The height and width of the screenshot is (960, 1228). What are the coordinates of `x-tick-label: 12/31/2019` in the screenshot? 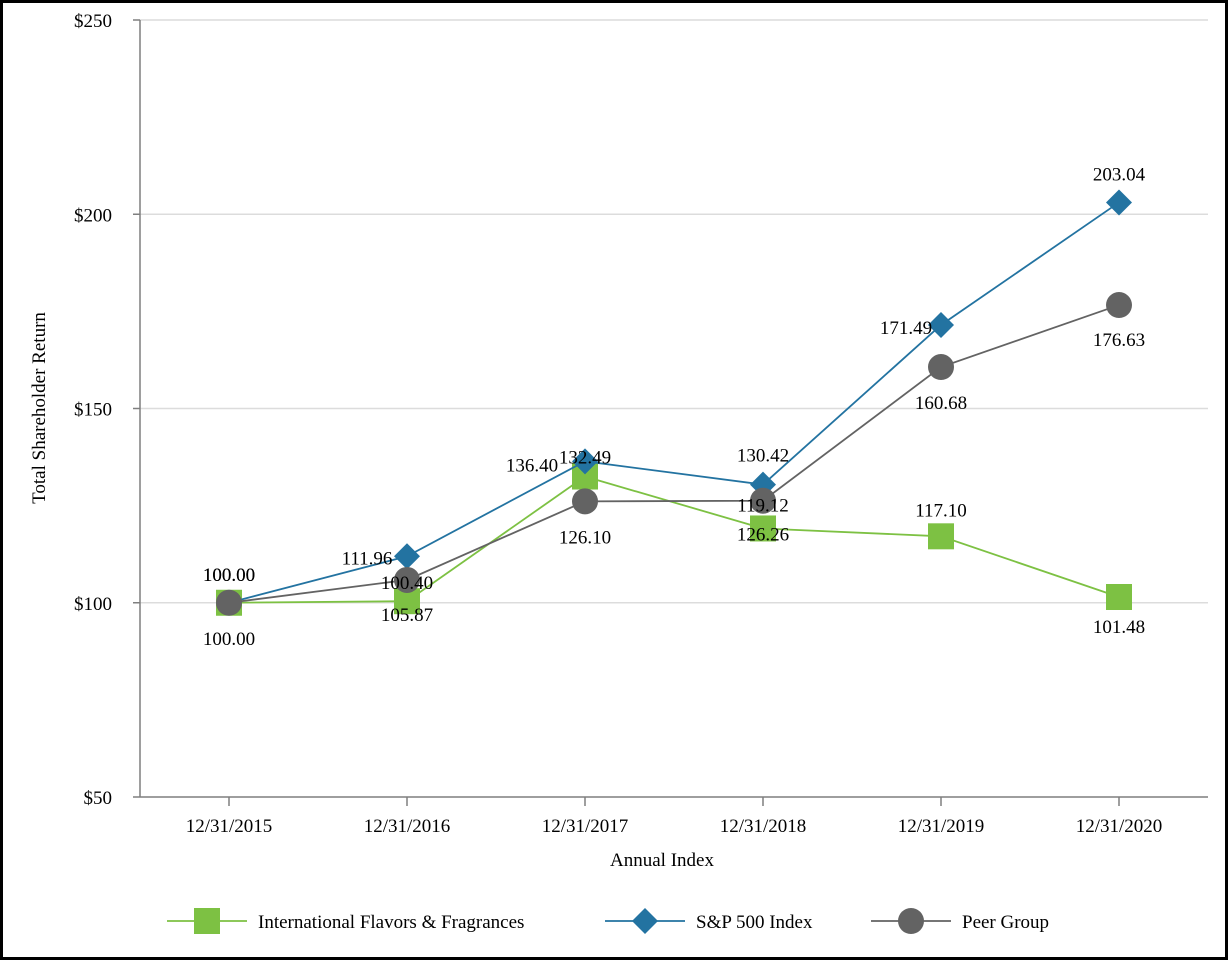 It's located at (941, 826).